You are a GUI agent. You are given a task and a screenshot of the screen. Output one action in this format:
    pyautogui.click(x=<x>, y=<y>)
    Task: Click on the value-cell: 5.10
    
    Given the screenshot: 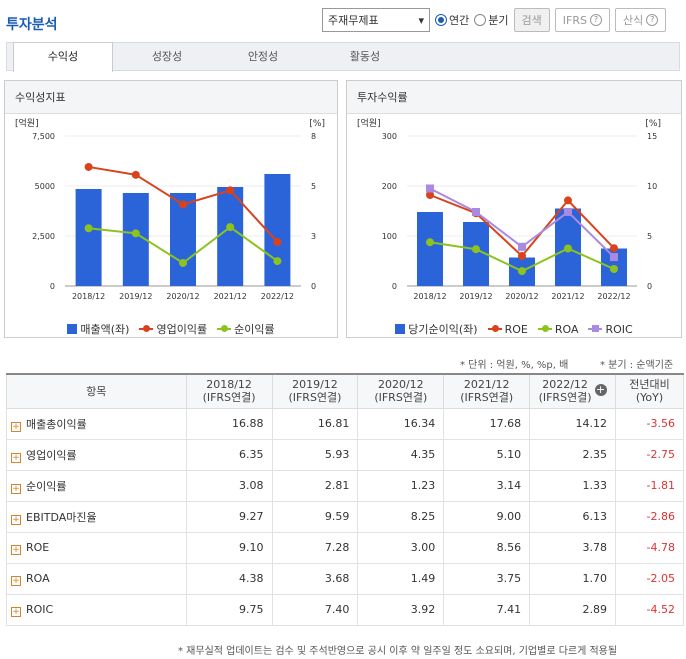 What is the action you would take?
    pyautogui.click(x=487, y=454)
    